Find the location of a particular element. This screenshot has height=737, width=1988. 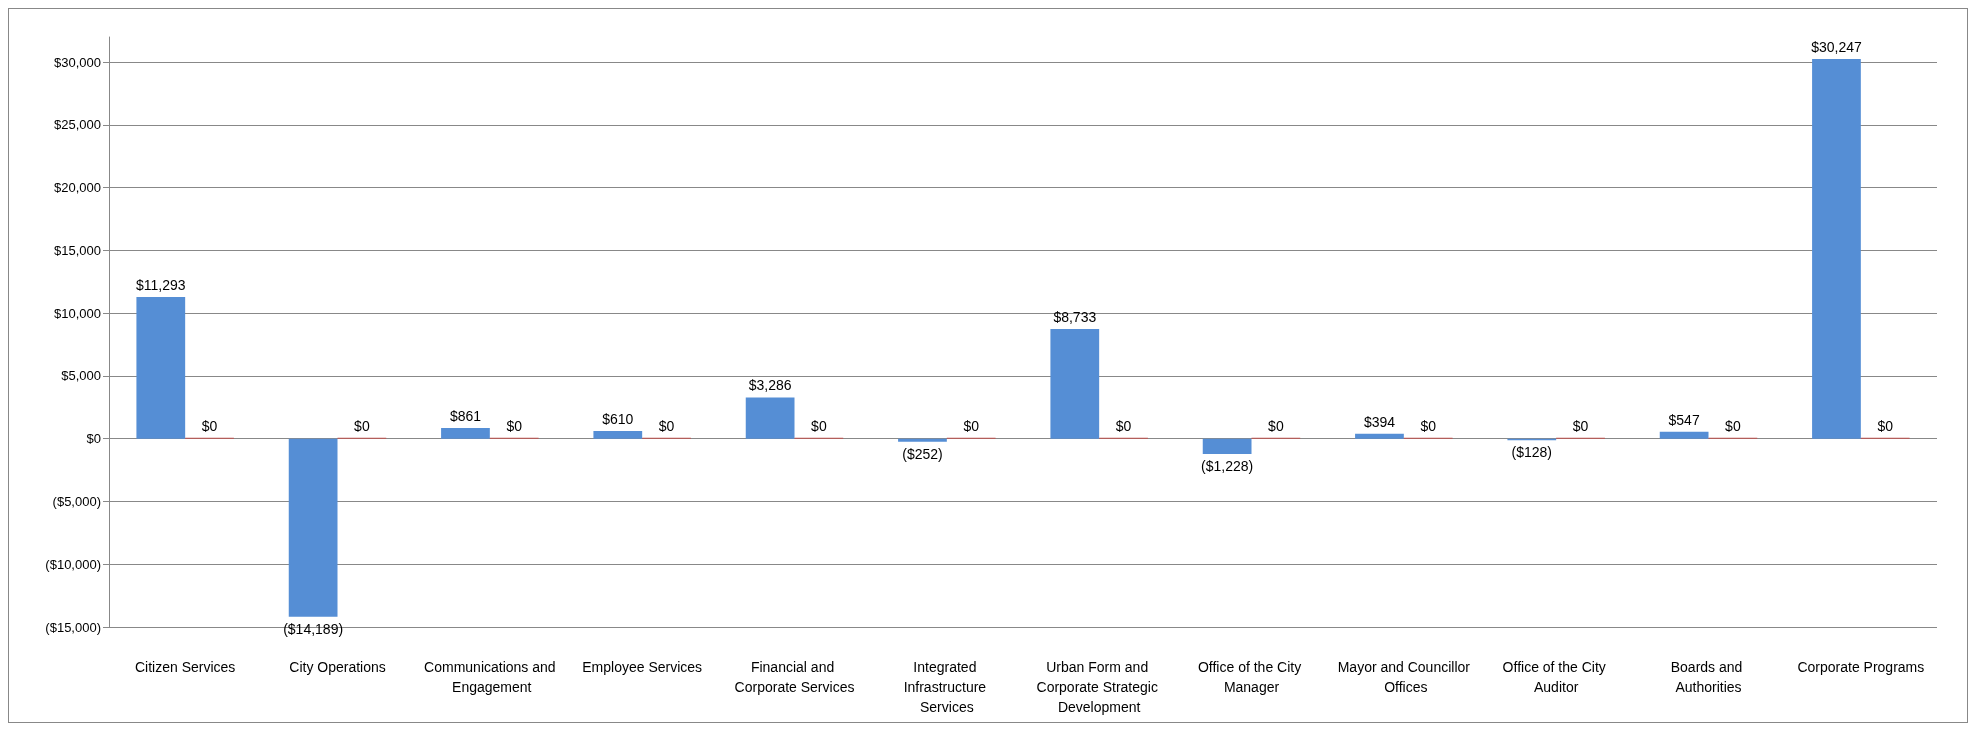

x-tick-label: Office of the City Manager is located at coordinates (1251, 677).